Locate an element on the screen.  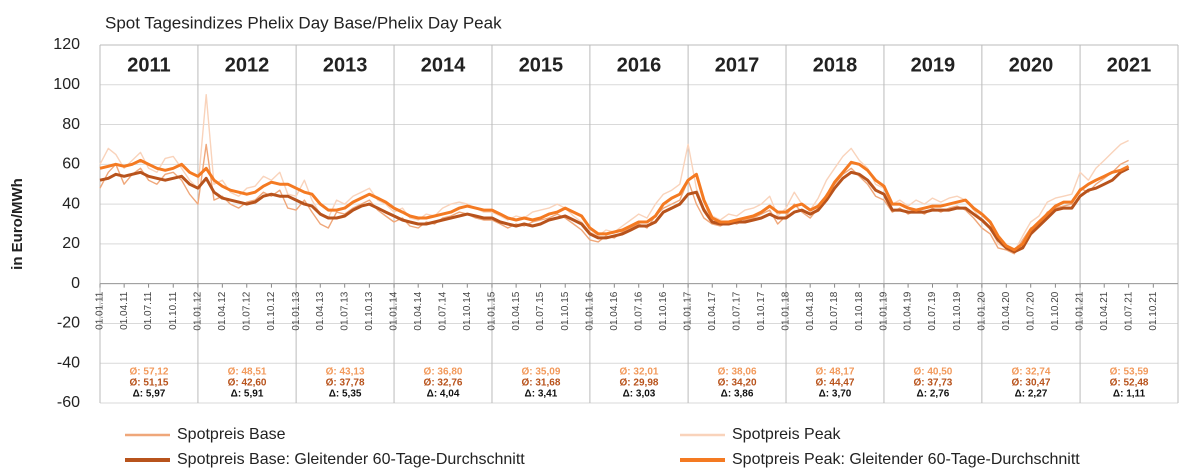
year-label: 2017 is located at coordinates (737, 65).